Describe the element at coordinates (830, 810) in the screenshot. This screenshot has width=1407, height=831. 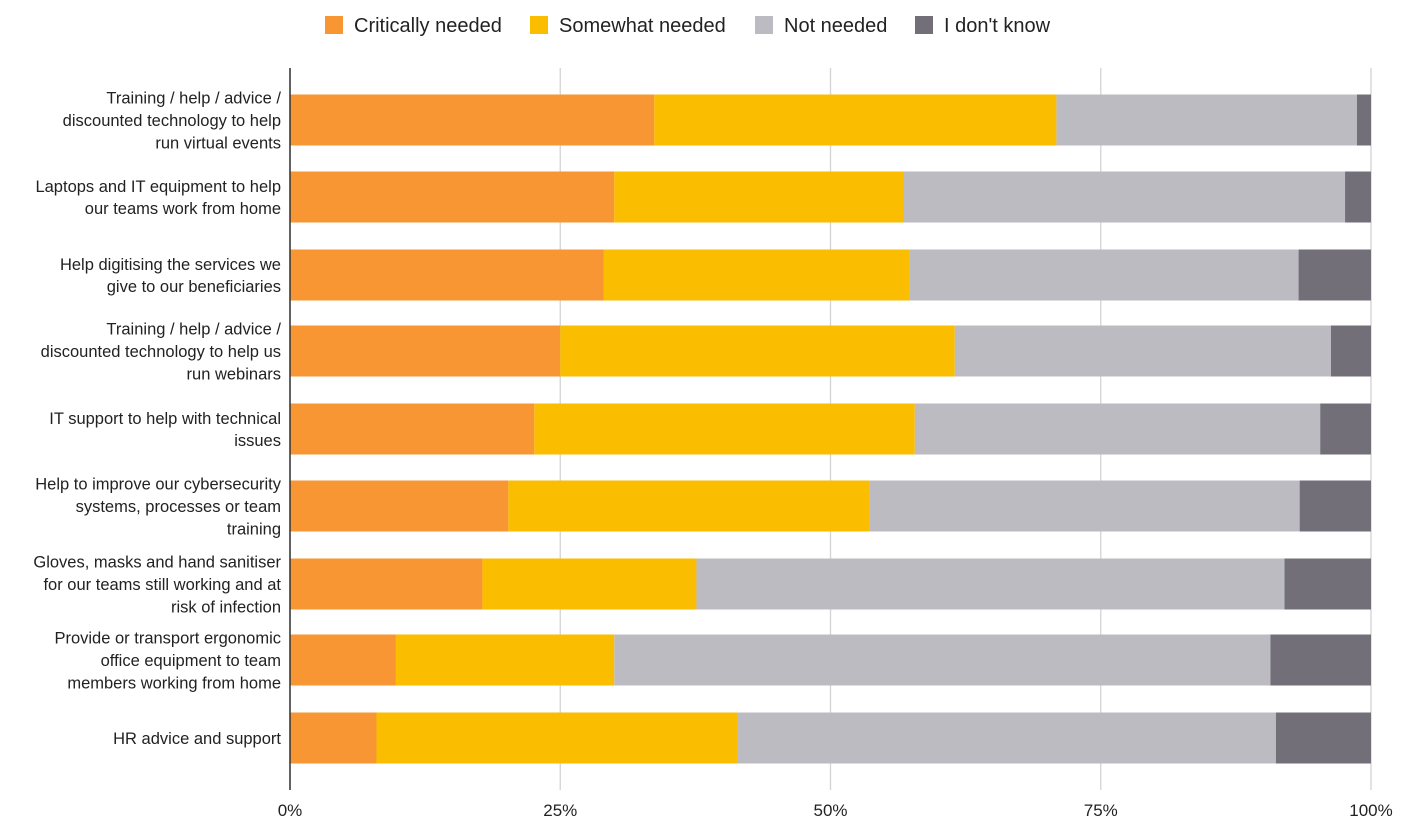
I see `x-tick-label: 50%` at that location.